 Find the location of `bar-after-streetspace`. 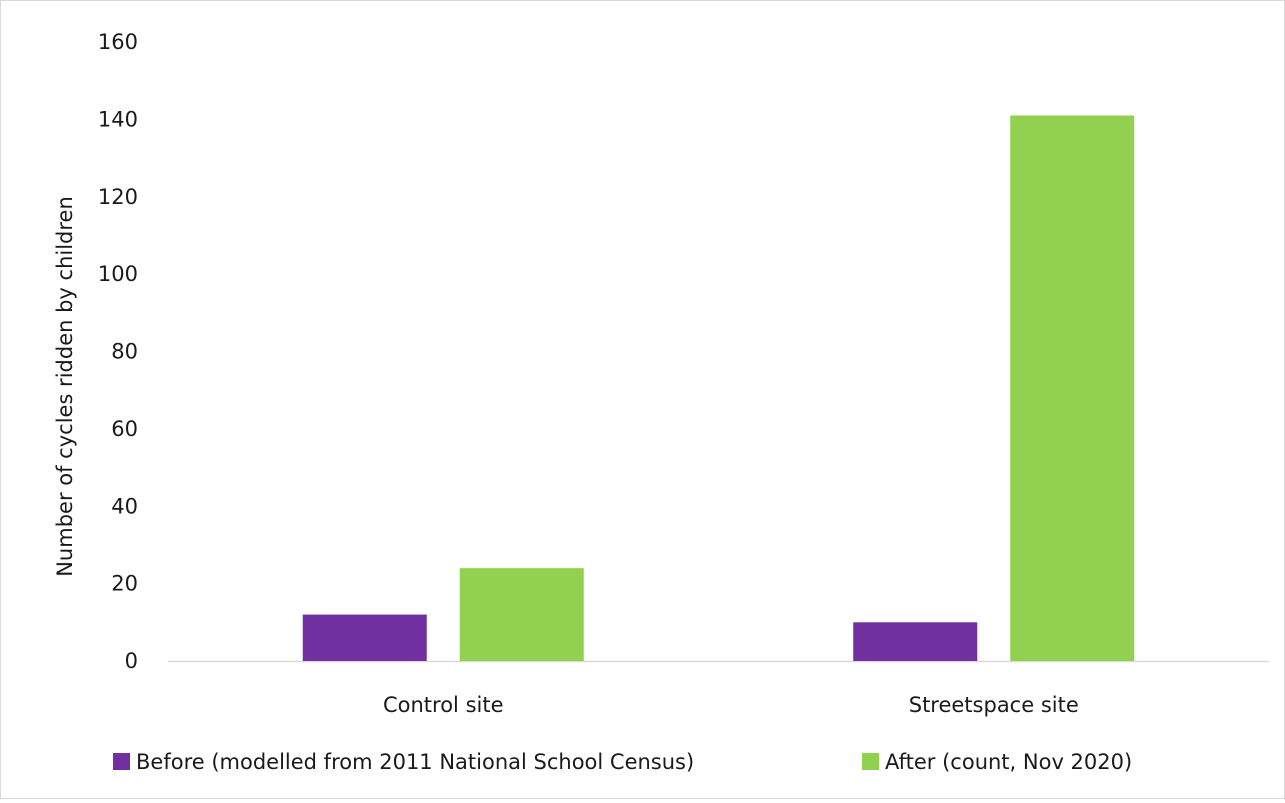

bar-after-streetspace is located at coordinates (1072, 388).